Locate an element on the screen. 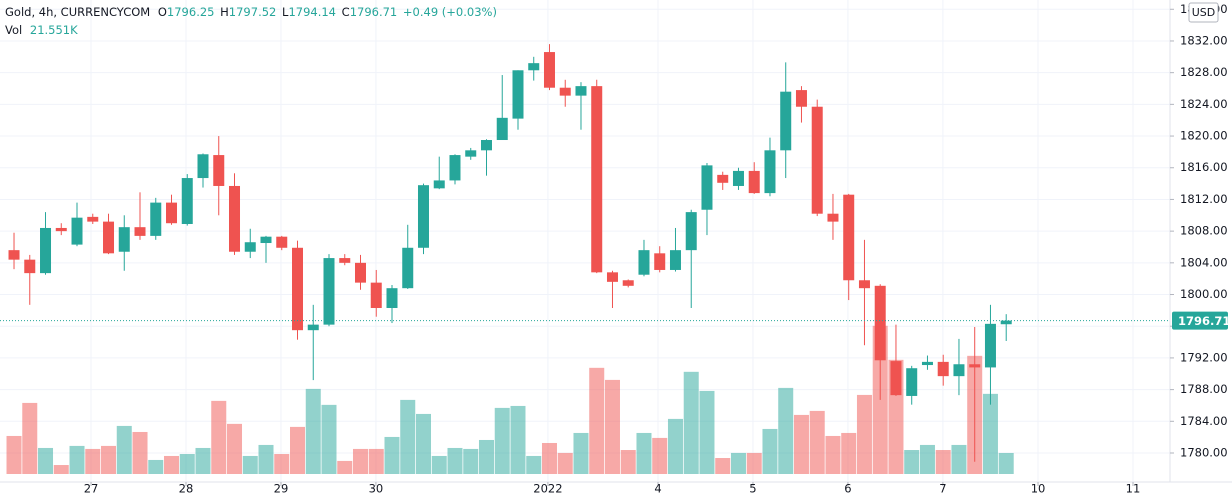  x-tick-label: 5 is located at coordinates (752, 489).